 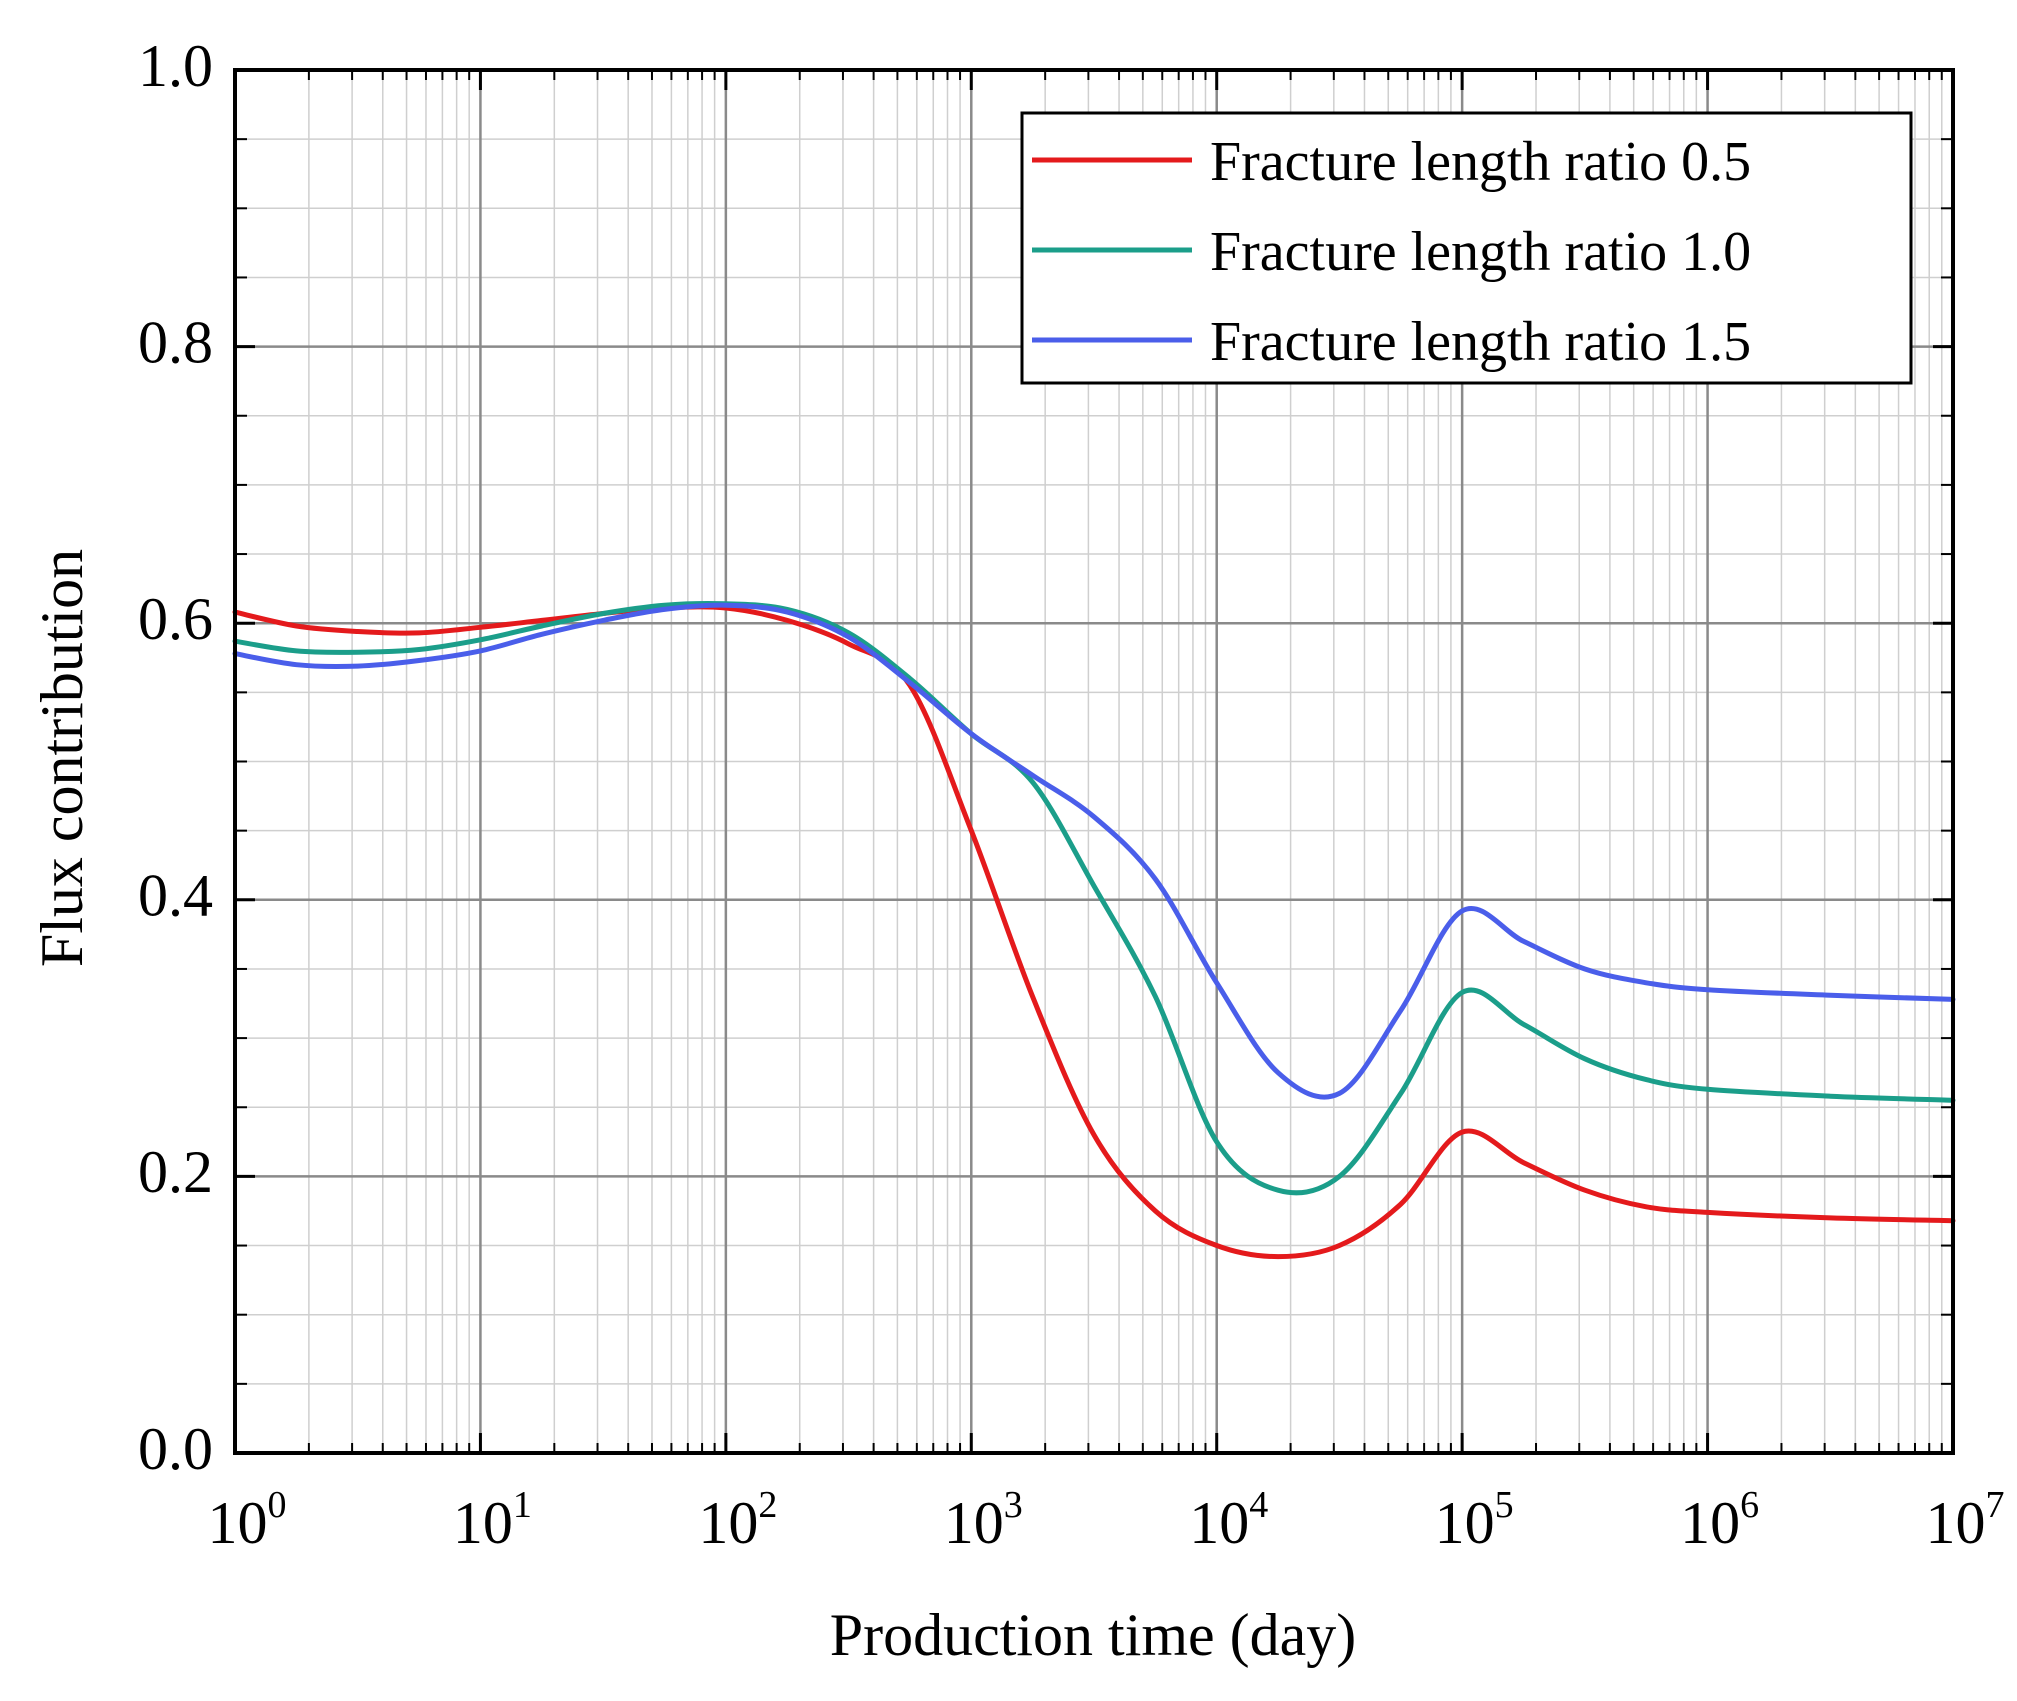 I want to click on x-tick-label: 10², so click(x=737, y=1520).